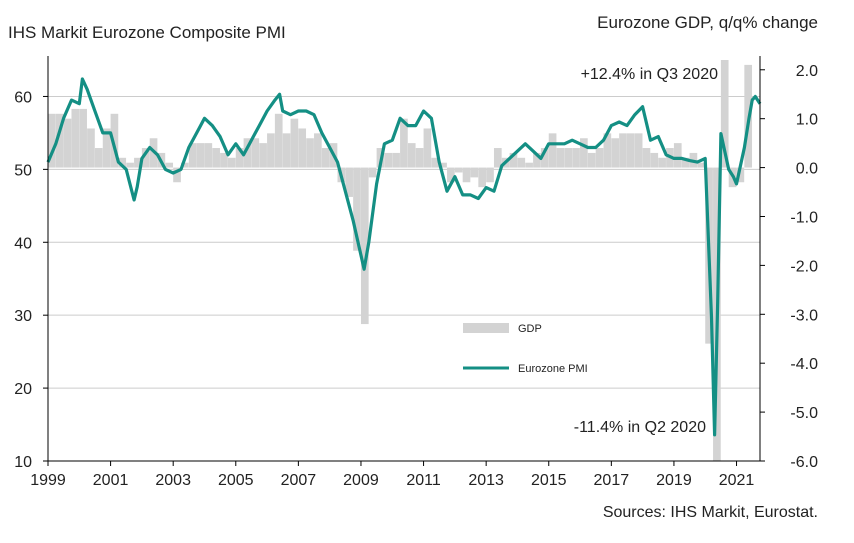 The height and width of the screenshot is (543, 854). I want to click on legend-gdp-label: GDP, so click(530, 329).